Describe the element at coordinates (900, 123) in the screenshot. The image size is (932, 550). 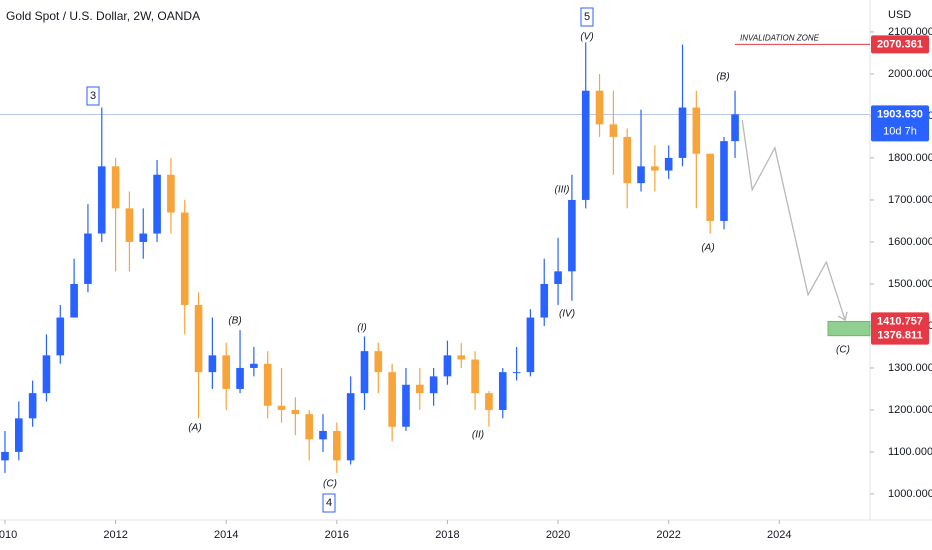
I see `last-price-tag-bg` at that location.